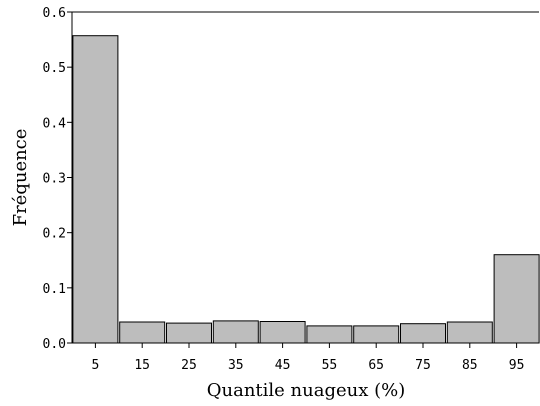 Image resolution: width=540 pixels, height=406 pixels. I want to click on x-tick-label: 85, so click(470, 365).